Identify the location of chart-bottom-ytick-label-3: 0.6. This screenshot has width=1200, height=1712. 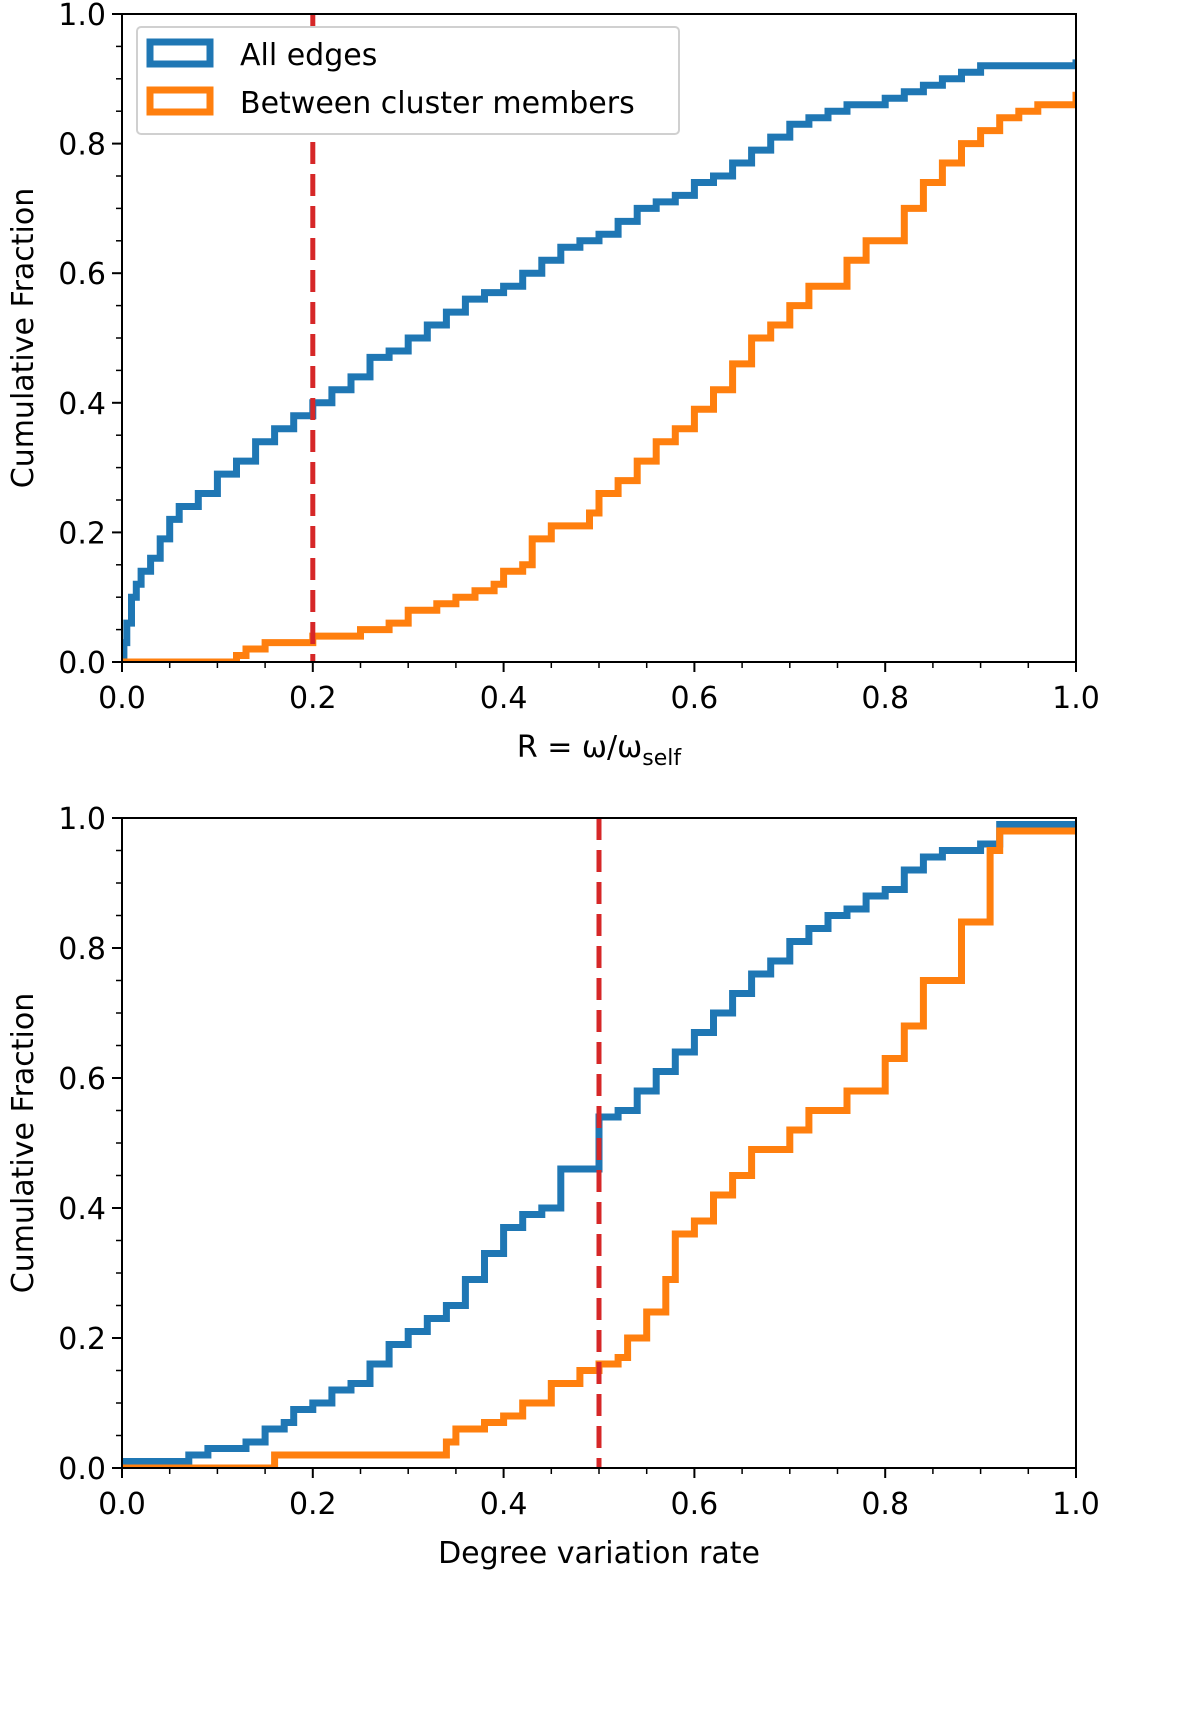
(82, 1079).